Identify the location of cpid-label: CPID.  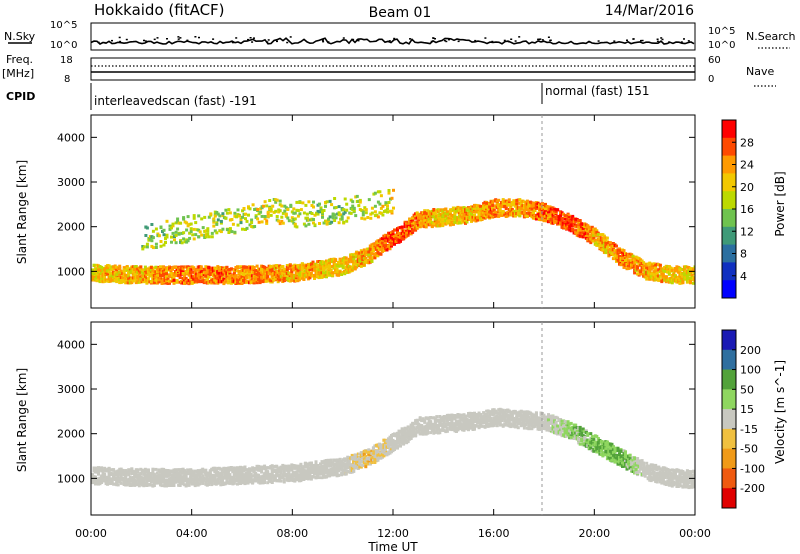
(20, 96).